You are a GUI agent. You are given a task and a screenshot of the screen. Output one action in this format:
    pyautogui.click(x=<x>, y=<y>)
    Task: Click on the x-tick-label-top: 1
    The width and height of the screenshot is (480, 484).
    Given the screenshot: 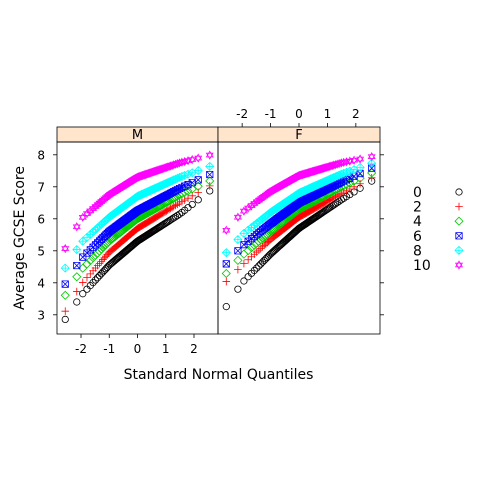 What is the action you would take?
    pyautogui.click(x=328, y=114)
    